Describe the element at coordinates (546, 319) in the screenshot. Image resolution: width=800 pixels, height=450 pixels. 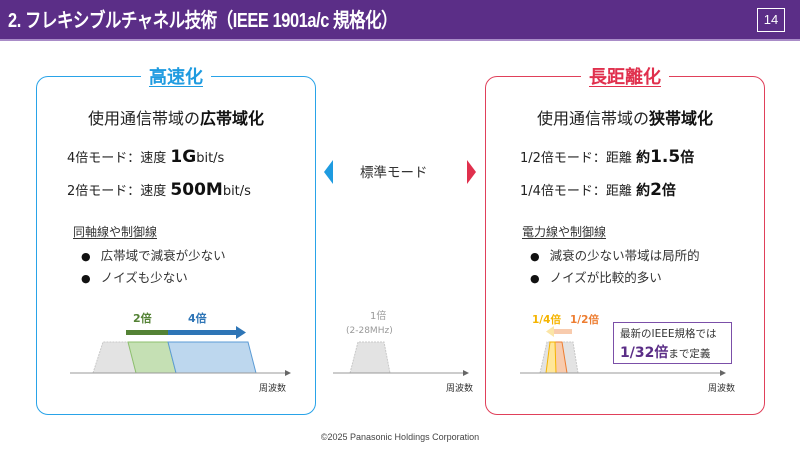
I see `svg-text: 1/4倍` at that location.